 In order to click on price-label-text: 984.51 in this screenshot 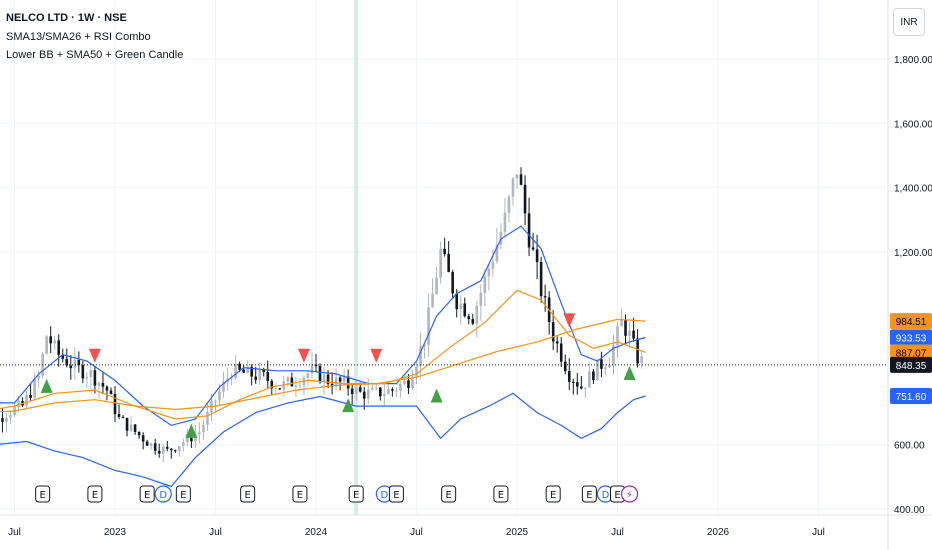, I will do `click(911, 322)`.